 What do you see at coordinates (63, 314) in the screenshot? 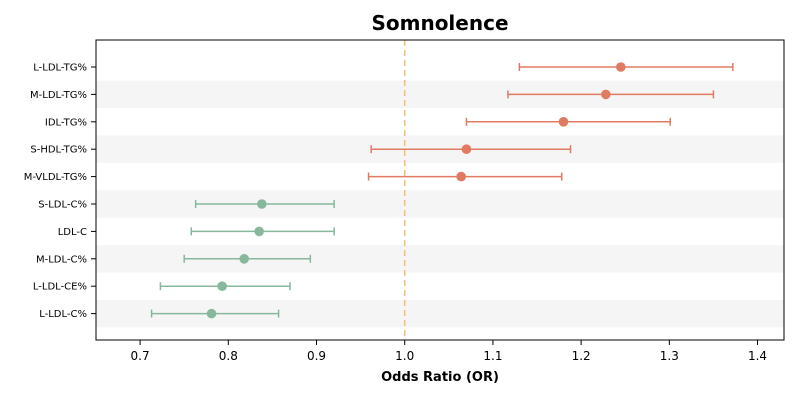
I see `category-label: L-LDL-C%` at bounding box center [63, 314].